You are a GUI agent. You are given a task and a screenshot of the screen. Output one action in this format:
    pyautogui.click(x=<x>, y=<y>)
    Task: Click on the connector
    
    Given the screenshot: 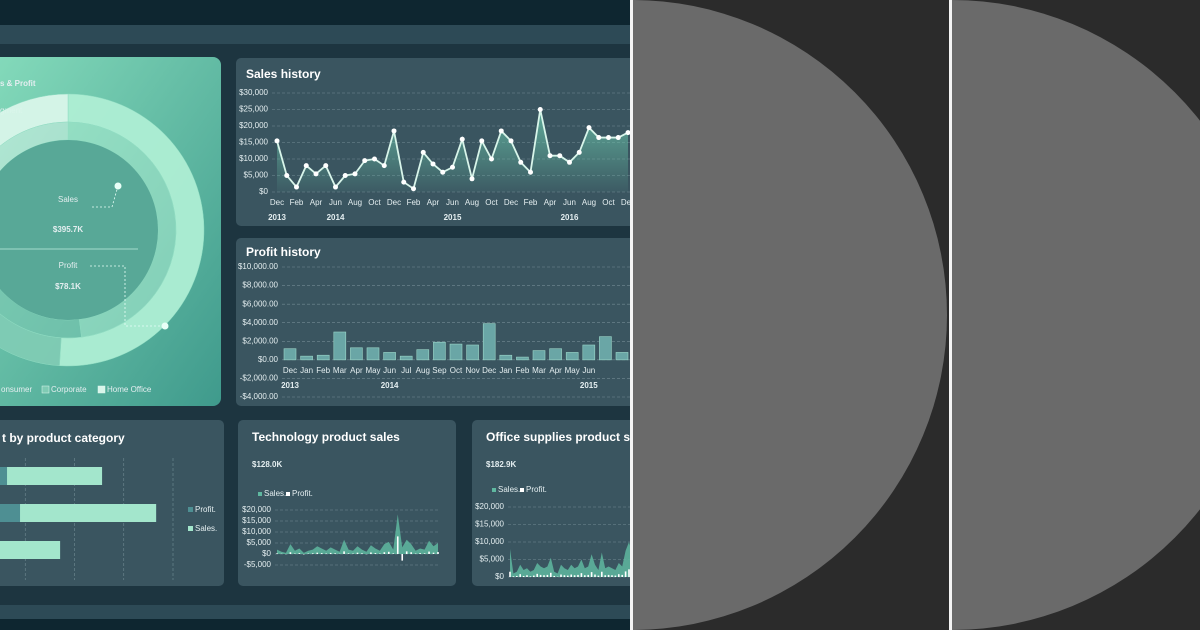 What is the action you would take?
    pyautogui.click(x=105, y=196)
    